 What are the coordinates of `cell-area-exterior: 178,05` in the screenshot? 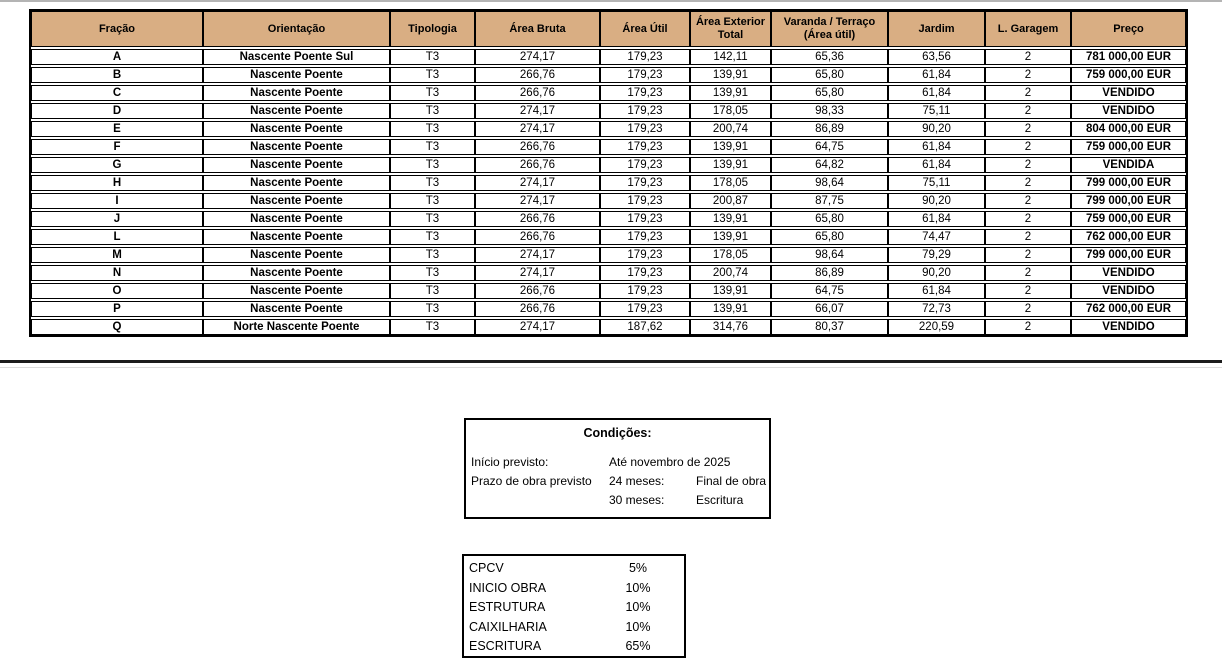 It's located at (730, 255).